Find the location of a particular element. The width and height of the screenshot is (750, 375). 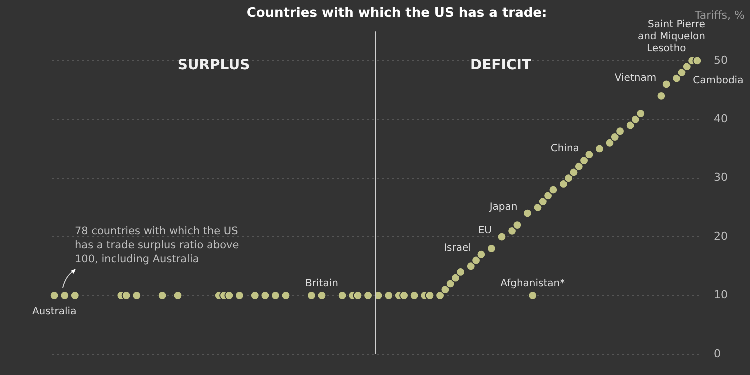

y-tick-label: 40 is located at coordinates (721, 119).